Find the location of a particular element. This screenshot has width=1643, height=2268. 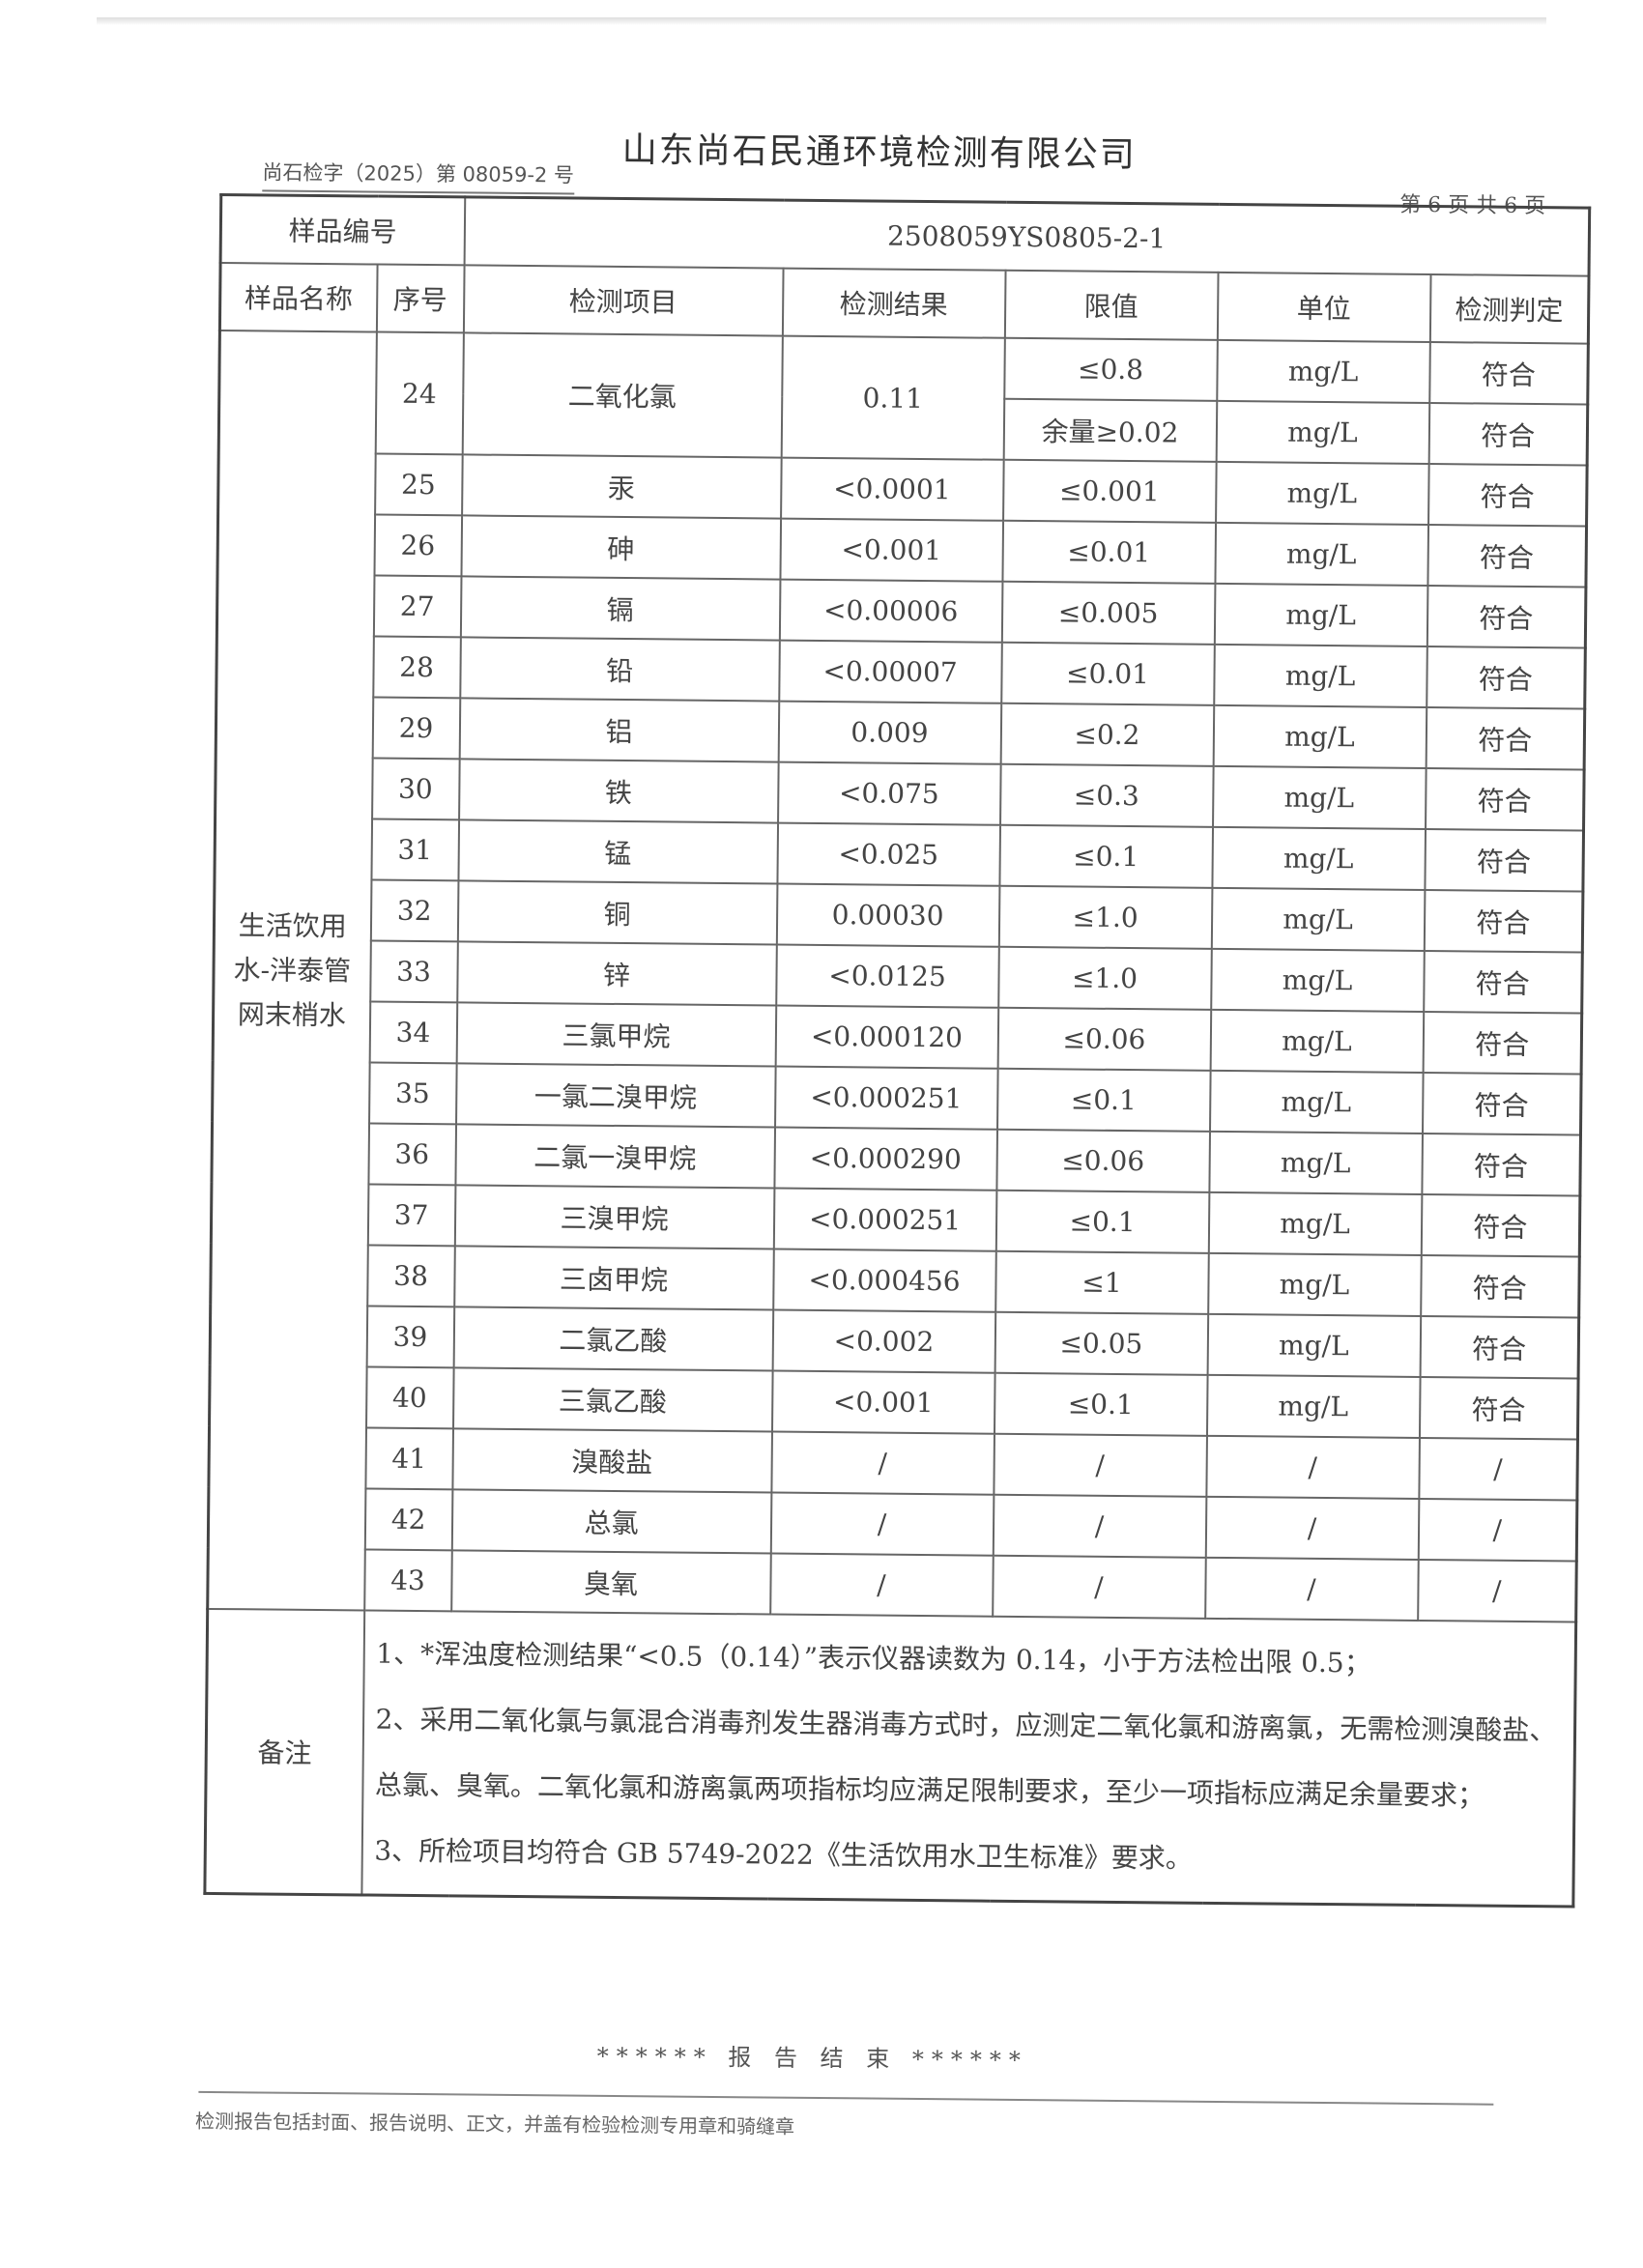

row-result: <0.000120 is located at coordinates (886, 1037).